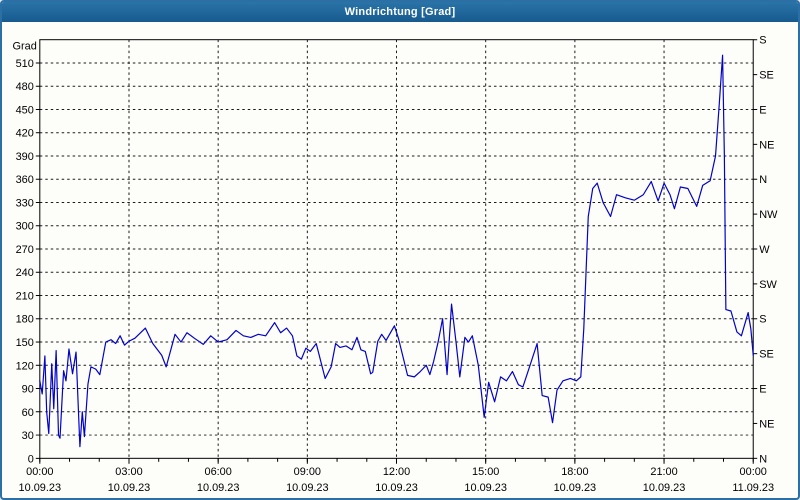 Image resolution: width=800 pixels, height=500 pixels. Describe the element at coordinates (663, 472) in the screenshot. I see `x-axis-time-label: 21:00` at that location.